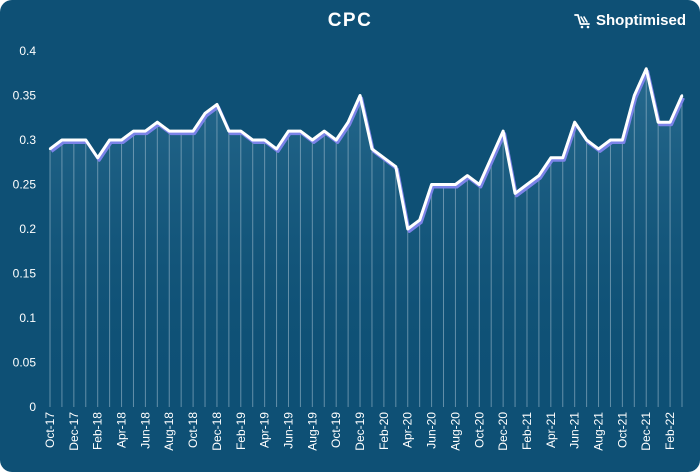 Image resolution: width=700 pixels, height=472 pixels. What do you see at coordinates (27, 229) in the screenshot?
I see `y-tick-label: 0.2` at bounding box center [27, 229].